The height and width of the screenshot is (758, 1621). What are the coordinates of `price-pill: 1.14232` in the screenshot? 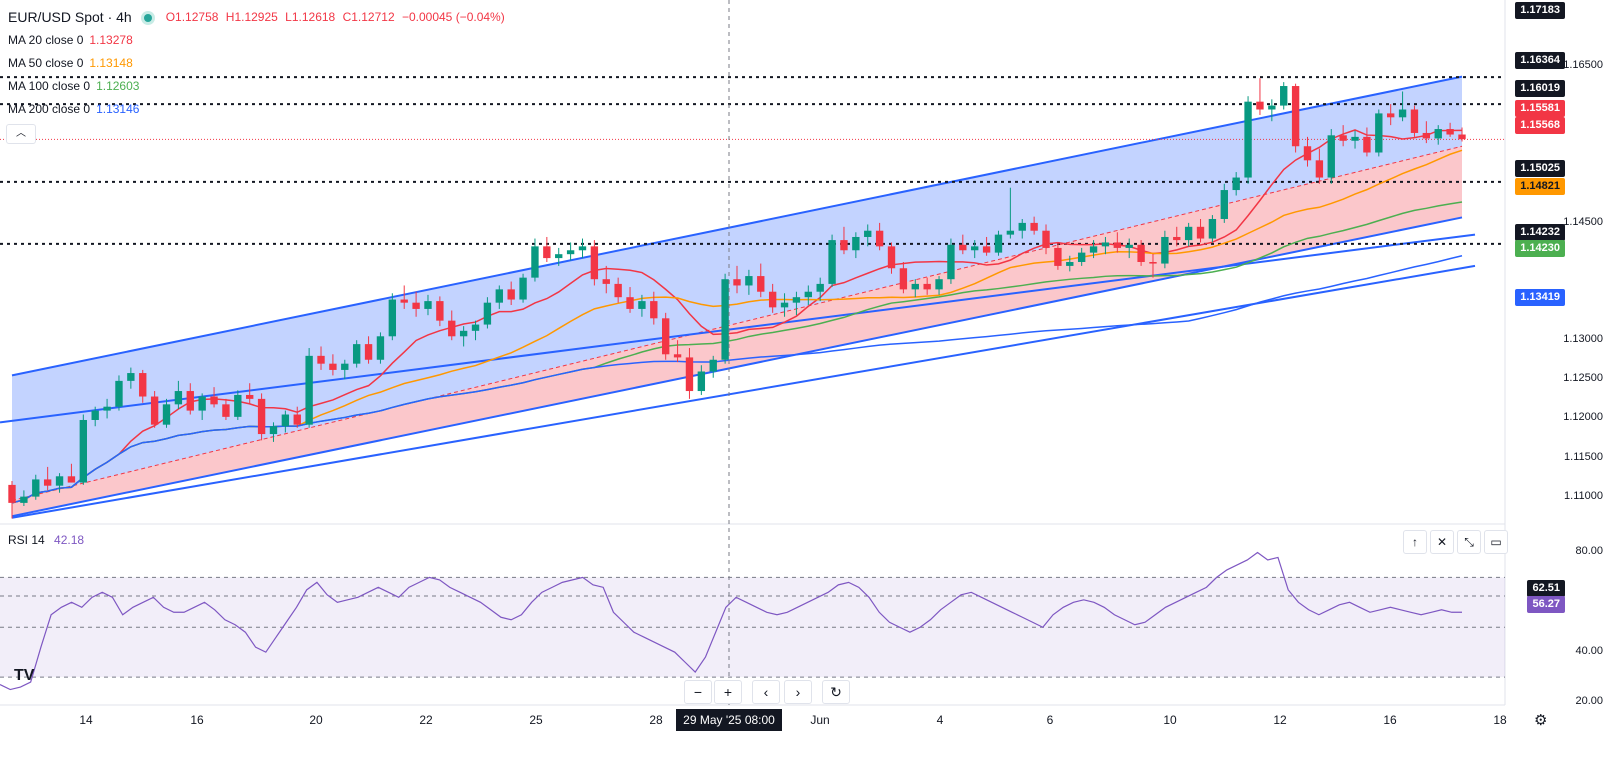 It's located at (1540, 232).